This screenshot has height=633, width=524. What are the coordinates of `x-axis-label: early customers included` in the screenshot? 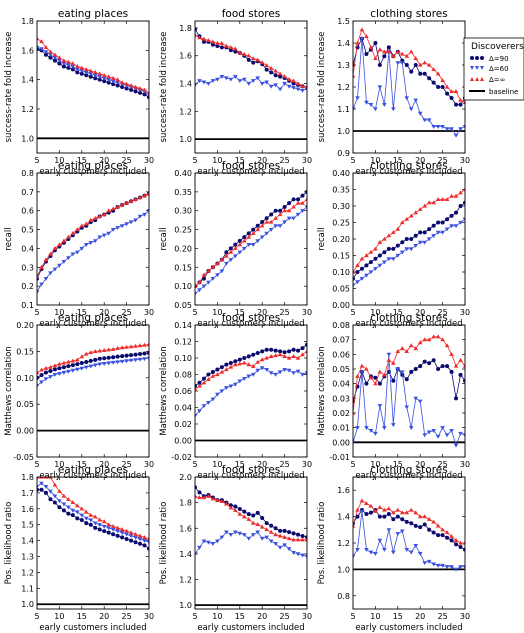 It's located at (92, 628).